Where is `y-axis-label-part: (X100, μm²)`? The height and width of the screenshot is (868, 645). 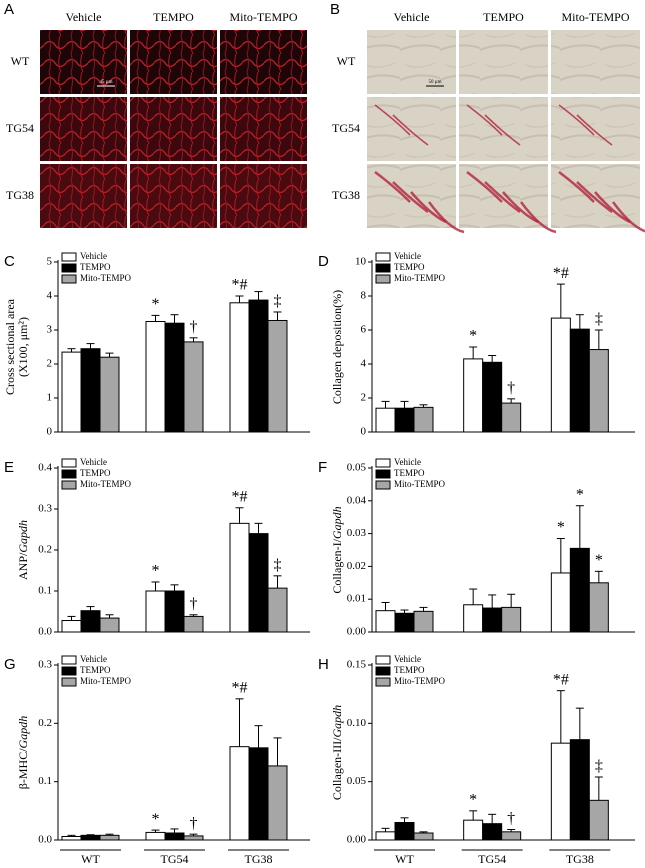 y-axis-label-part: (X100, μm²) is located at coordinates (23, 347).